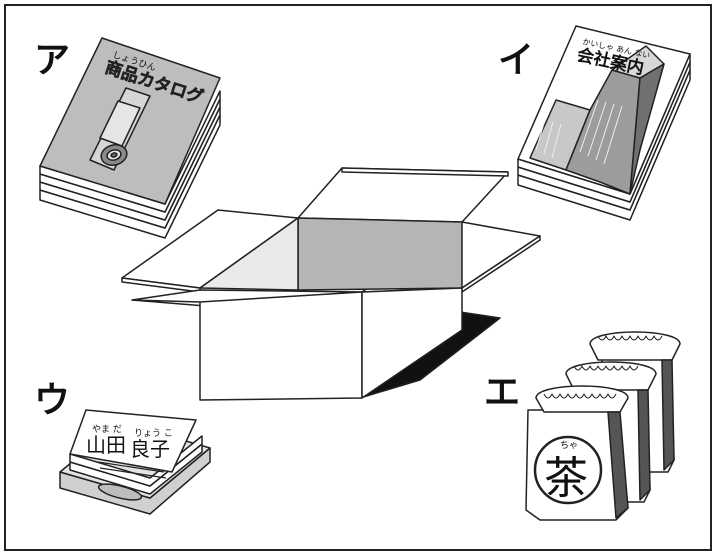 The width and height of the screenshot is (718, 557). What do you see at coordinates (566, 478) in the screenshot?
I see `tea-kanji: 茶` at bounding box center [566, 478].